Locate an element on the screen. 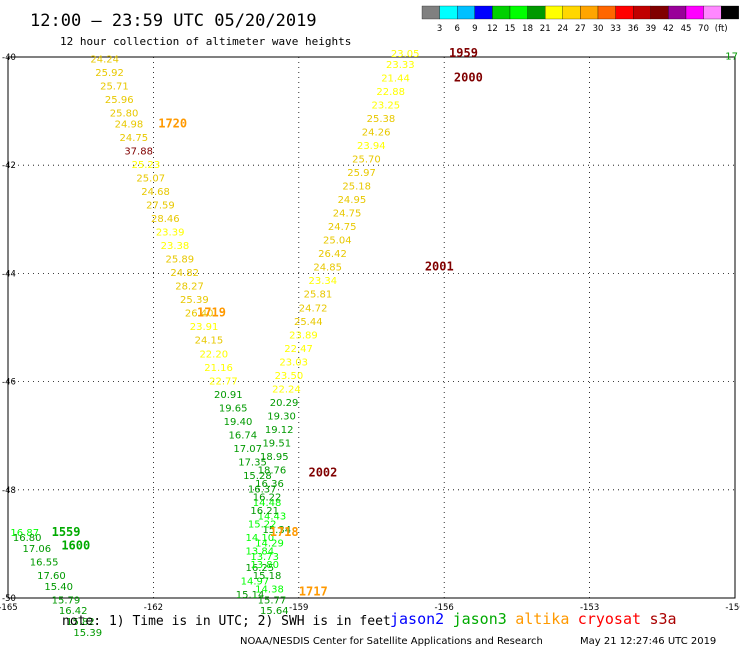 This screenshot has height=650, width=740. swh-value-label: 25.07 is located at coordinates (150, 178).